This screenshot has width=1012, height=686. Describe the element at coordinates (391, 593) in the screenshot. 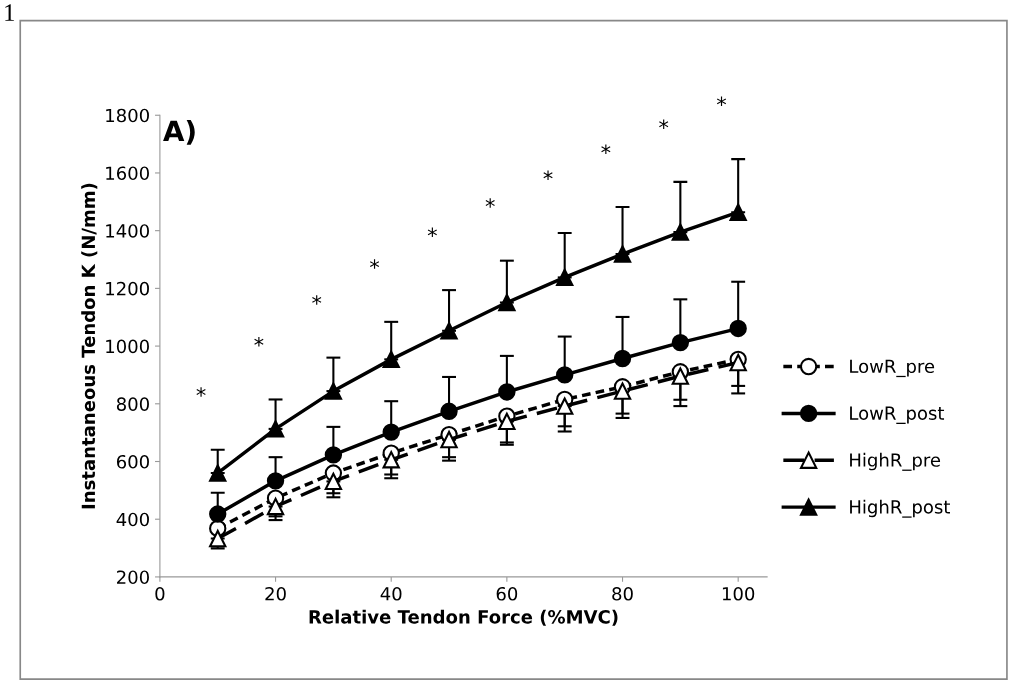

I see `x-tick-label: 40` at that location.